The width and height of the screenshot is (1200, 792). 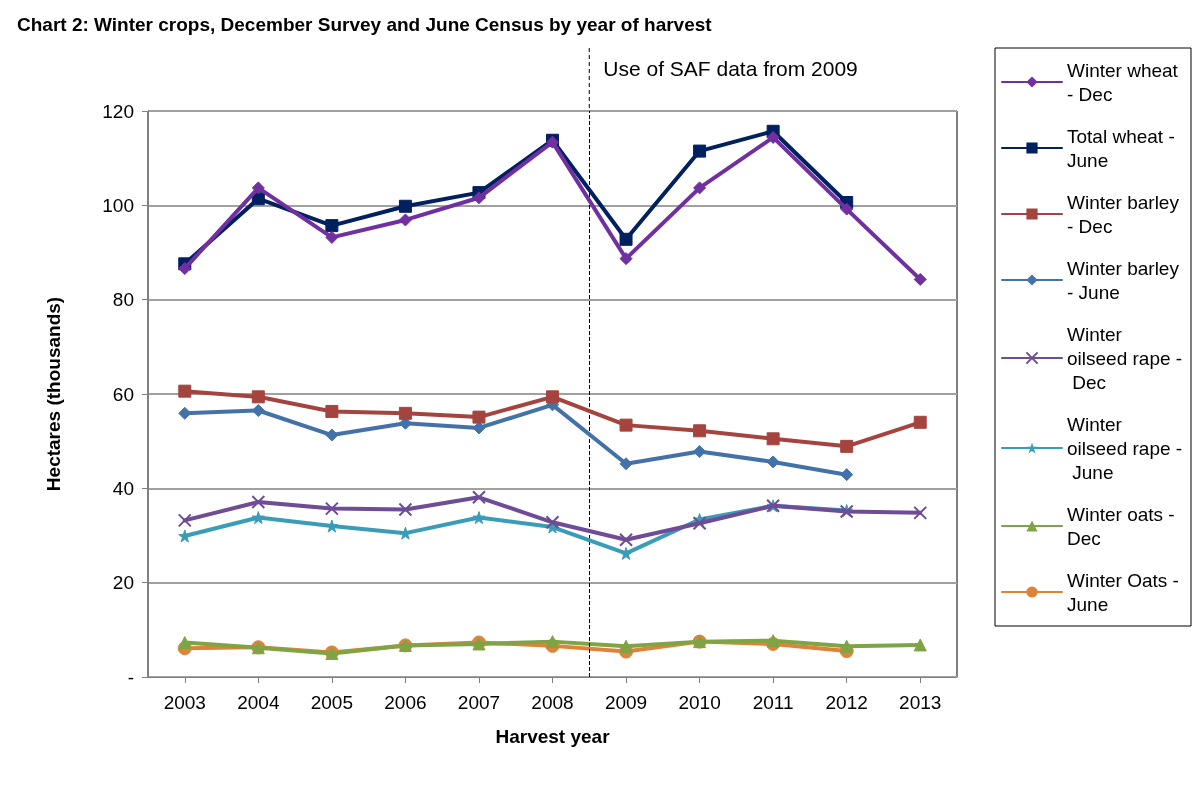 I want to click on legend-label: Winter oats - Dec, so click(x=1123, y=526).